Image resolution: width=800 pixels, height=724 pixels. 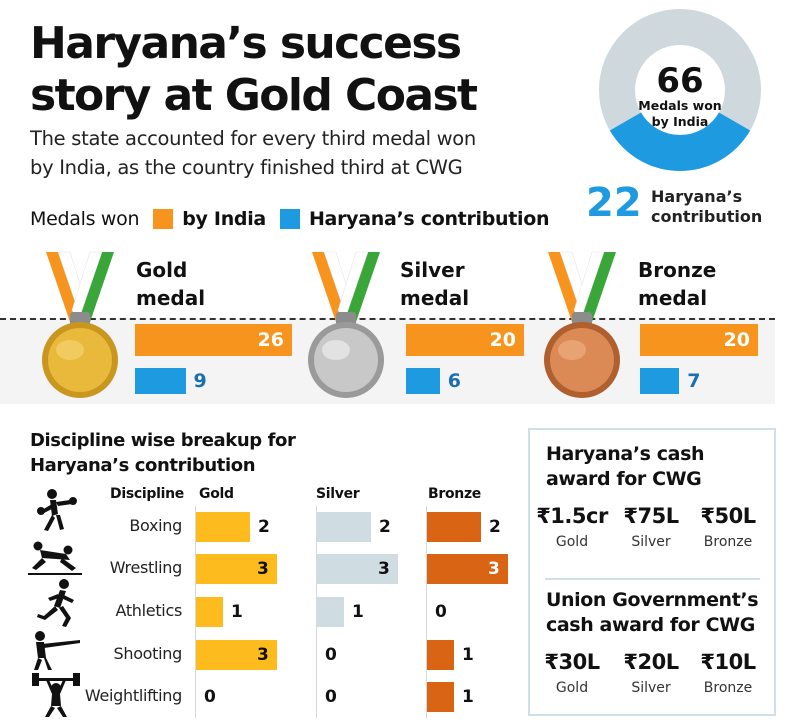 What do you see at coordinates (625, 454) in the screenshot?
I see `haryana-cash-title-line-1: Haryana’s cash` at bounding box center [625, 454].